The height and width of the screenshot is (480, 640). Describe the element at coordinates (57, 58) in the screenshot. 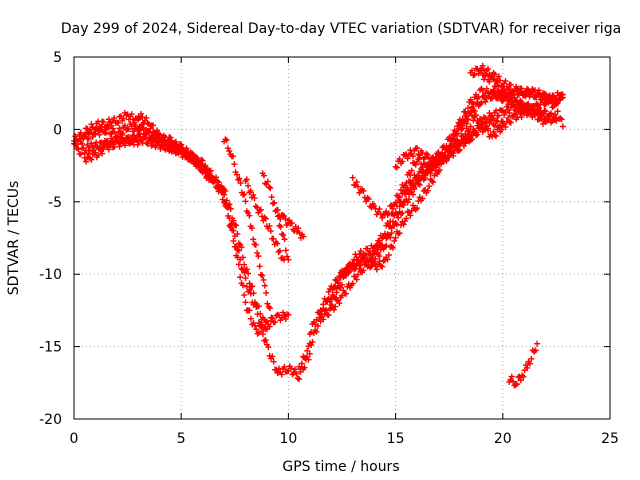

I see `y-tick-label: 5` at that location.